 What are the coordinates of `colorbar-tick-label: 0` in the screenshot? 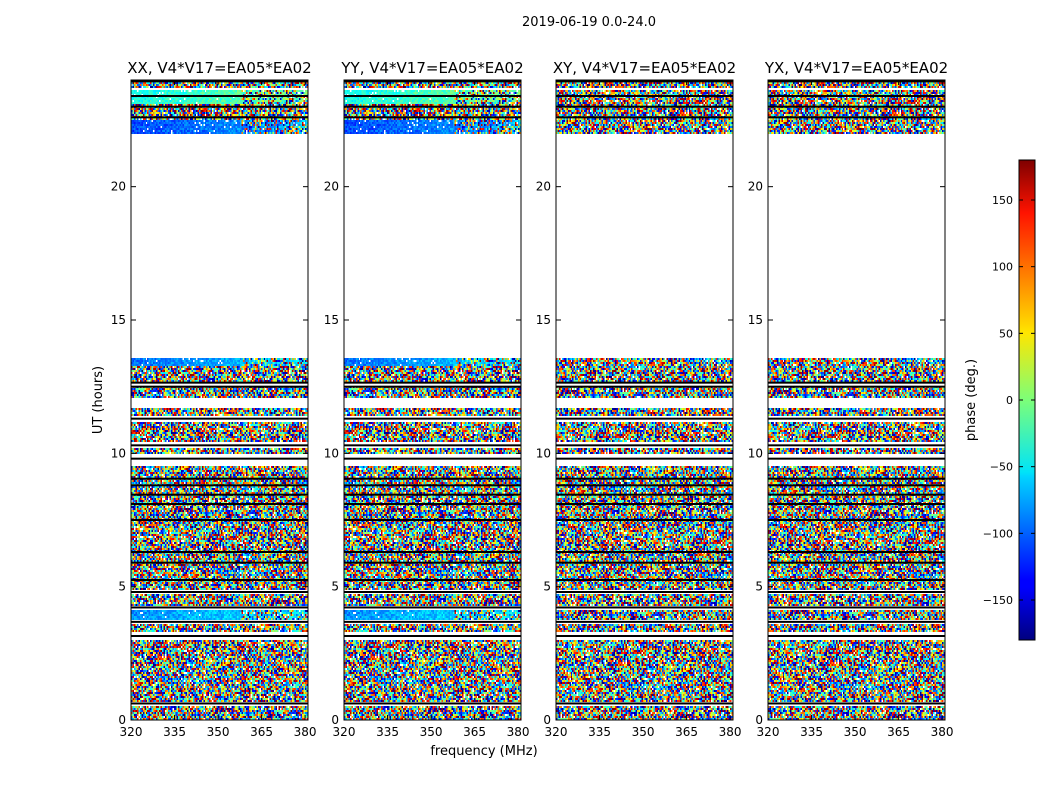 It's located at (1009, 400).